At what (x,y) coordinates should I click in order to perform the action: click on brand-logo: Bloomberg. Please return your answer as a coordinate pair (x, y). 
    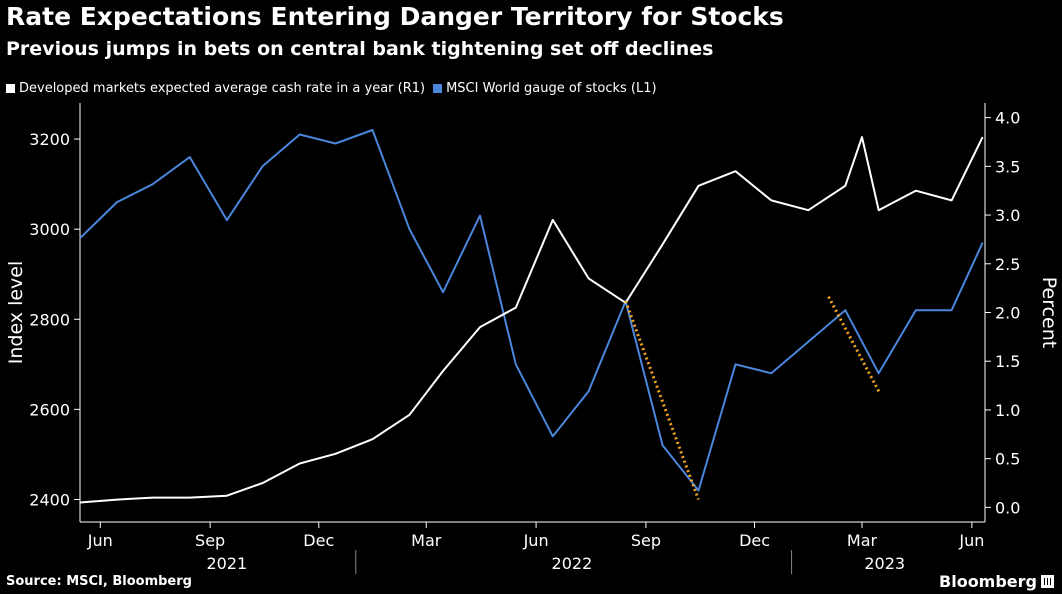
    Looking at the image, I should click on (996, 581).